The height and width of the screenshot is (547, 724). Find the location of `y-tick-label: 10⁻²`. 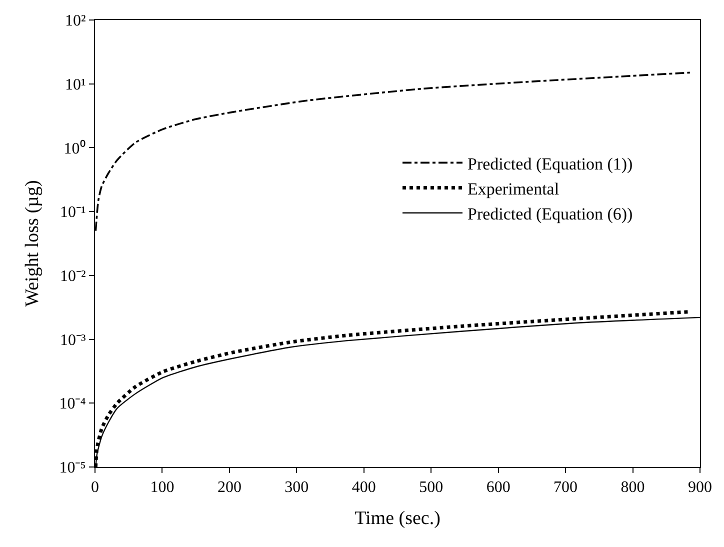

y-tick-label: 10⁻² is located at coordinates (73, 277).